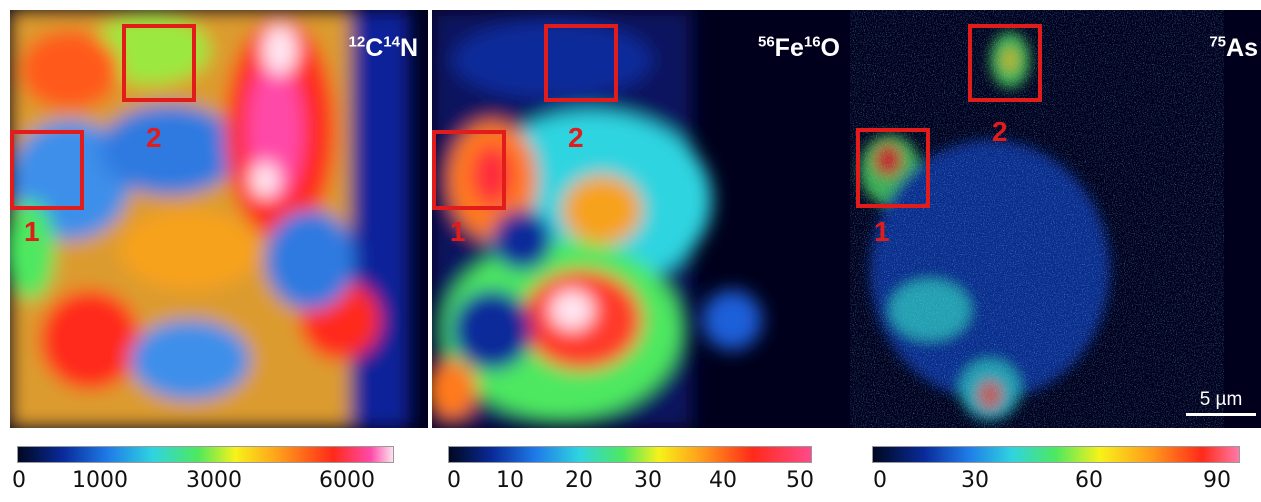 This screenshot has width=1261, height=502. I want to click on ion-label-as: 75As, so click(1233, 47).